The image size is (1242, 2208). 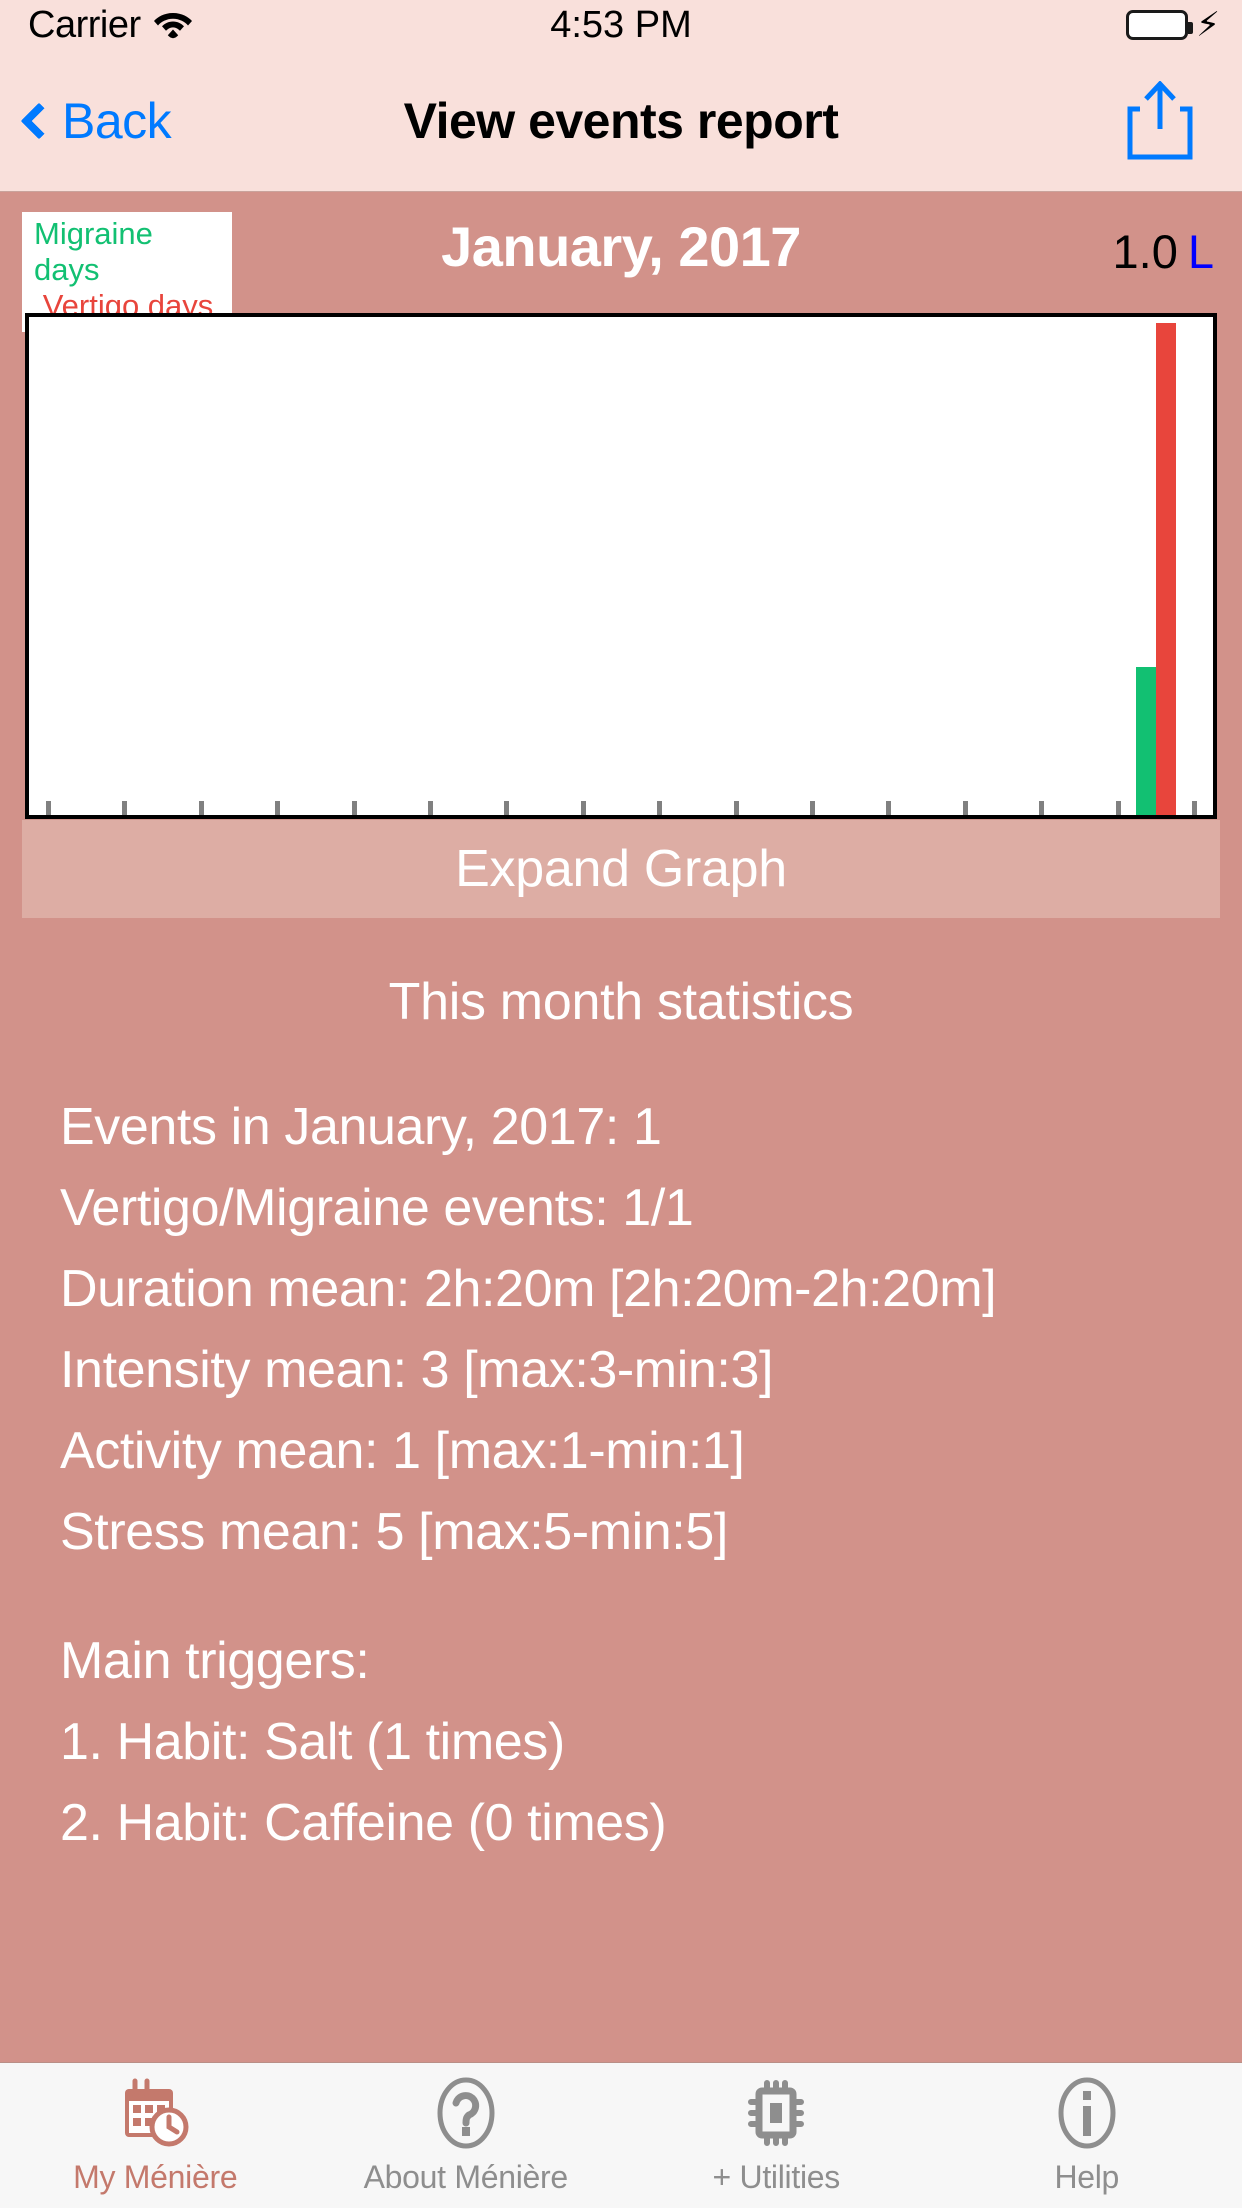 I want to click on scale-indicator: 1.0 L, so click(x=1163, y=251).